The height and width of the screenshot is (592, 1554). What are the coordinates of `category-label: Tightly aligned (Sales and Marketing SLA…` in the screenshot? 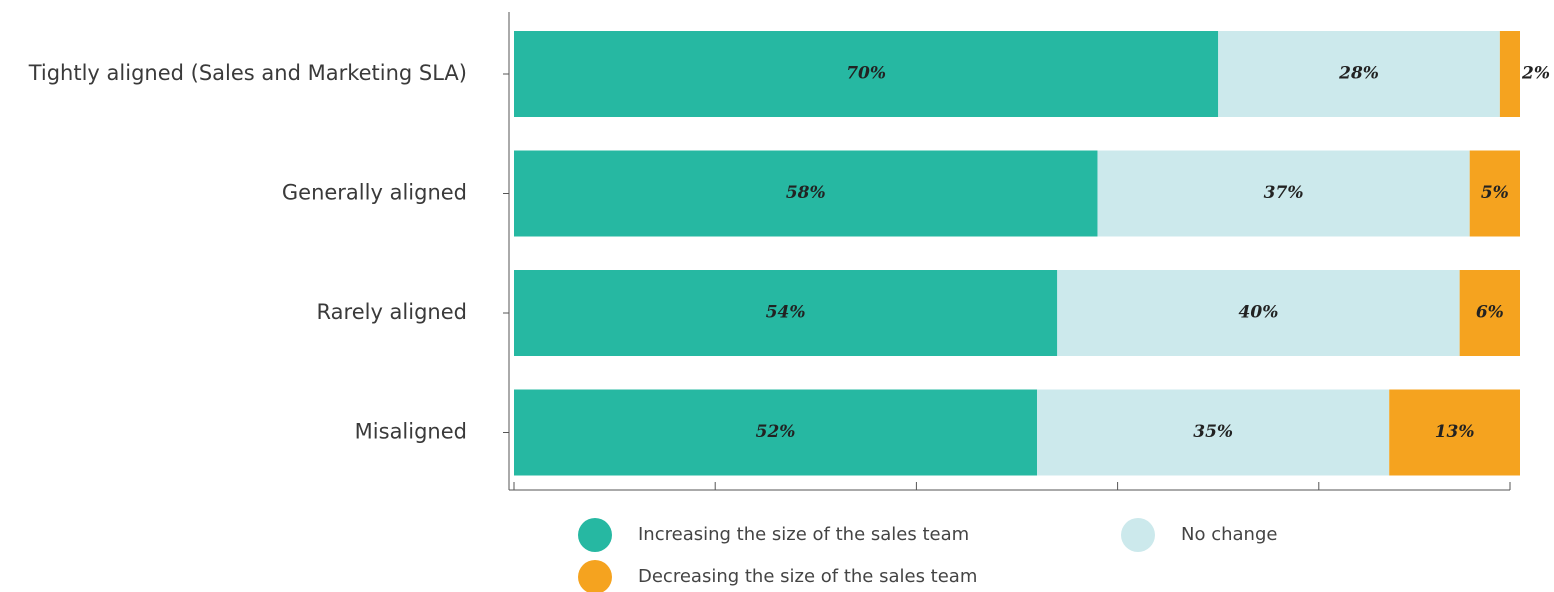 It's located at (247, 73).